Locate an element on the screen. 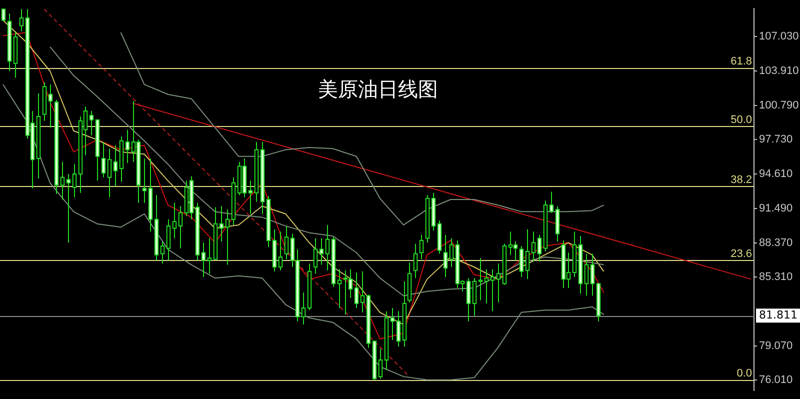  text: 美原油日线图 is located at coordinates (378, 89).